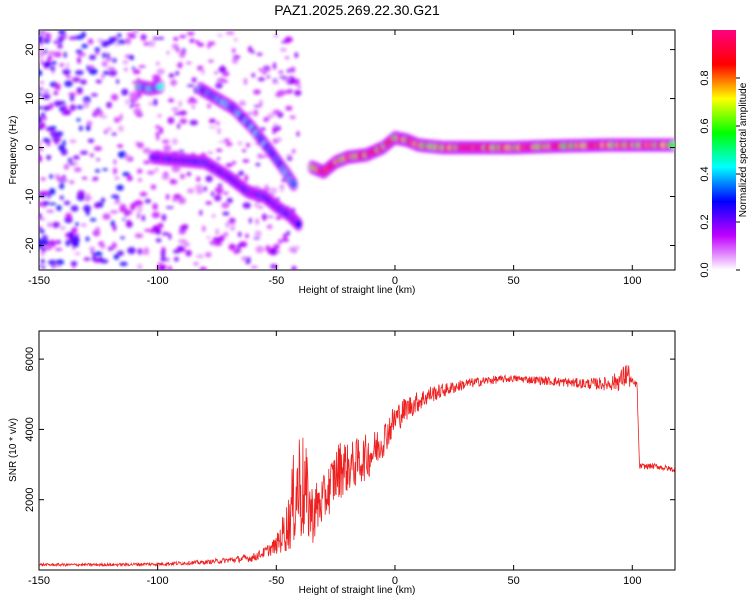 This screenshot has width=750, height=600. Describe the element at coordinates (30, 246) in the screenshot. I see `y-tick-label: -20` at that location.